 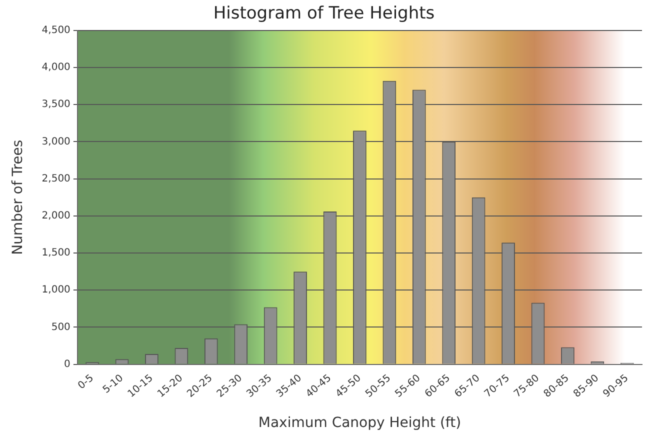 What do you see at coordinates (18, 197) in the screenshot?
I see `y-axis-title: Number of Trees` at bounding box center [18, 197].